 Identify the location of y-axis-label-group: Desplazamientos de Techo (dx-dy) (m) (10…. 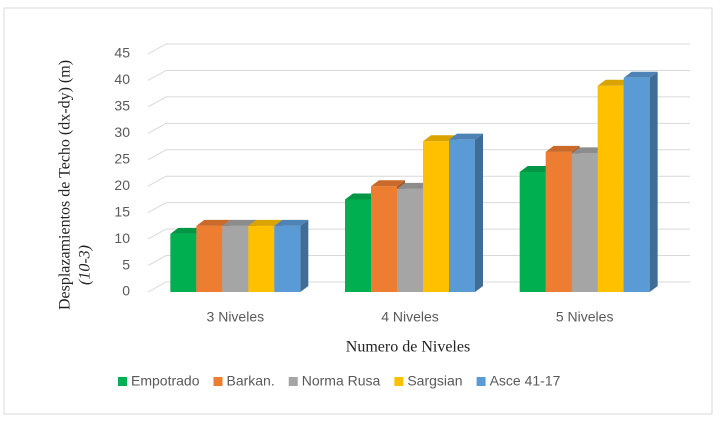
(75, 185).